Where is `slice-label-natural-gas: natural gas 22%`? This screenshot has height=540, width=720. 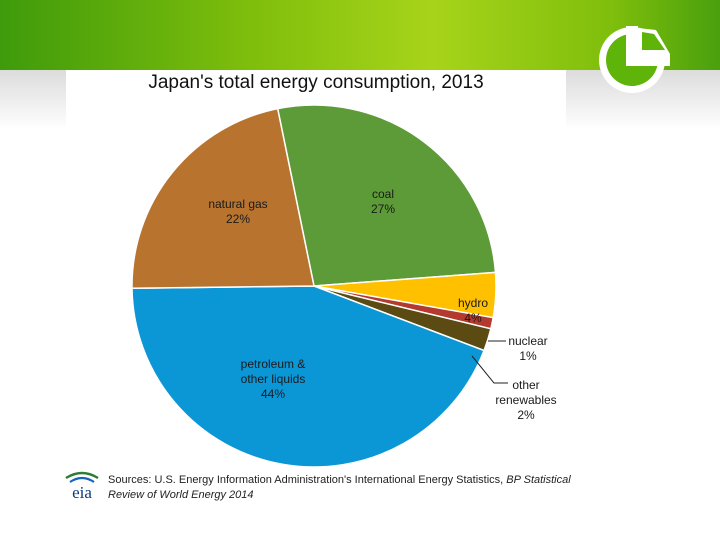 slice-label-natural-gas: natural gas 22% is located at coordinates (237, 211).